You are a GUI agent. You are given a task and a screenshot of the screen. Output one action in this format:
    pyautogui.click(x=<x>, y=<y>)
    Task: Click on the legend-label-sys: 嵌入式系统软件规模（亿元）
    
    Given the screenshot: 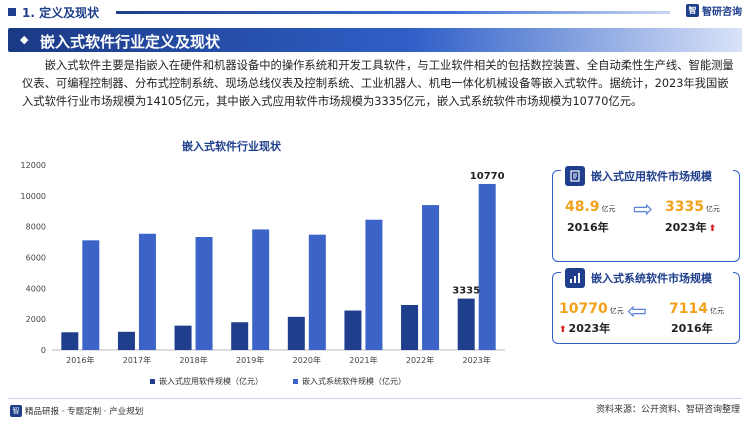 What is the action you would take?
    pyautogui.click(x=354, y=381)
    